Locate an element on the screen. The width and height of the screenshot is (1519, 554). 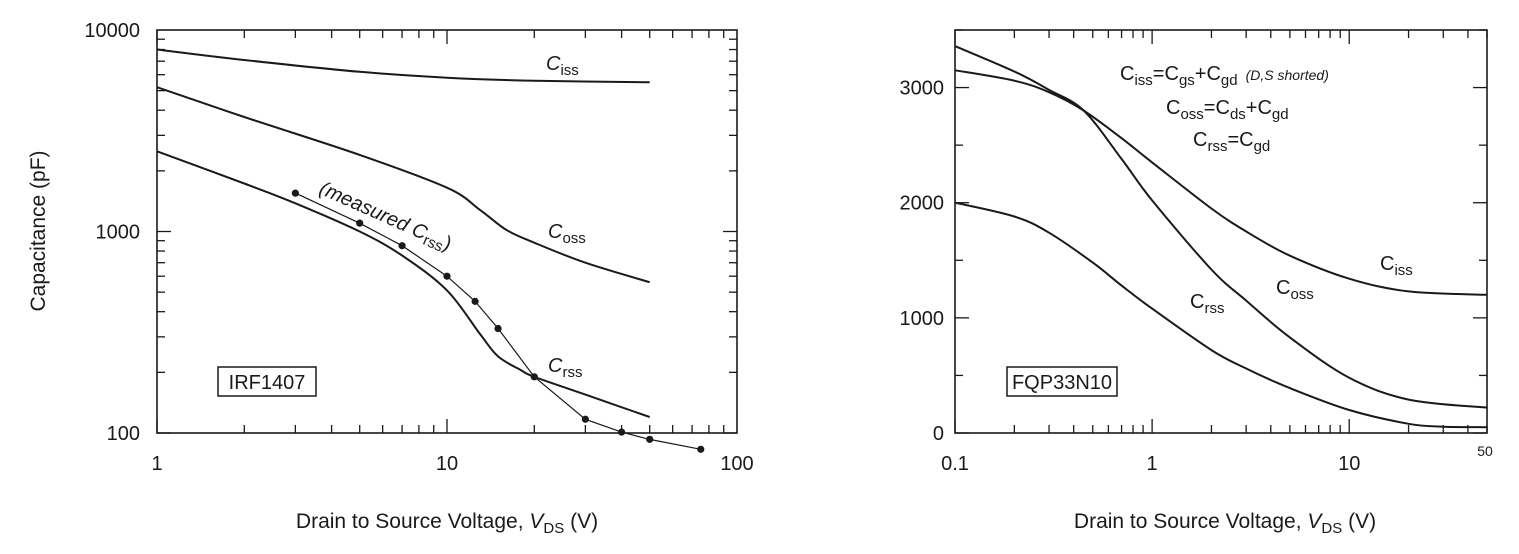
series-line-crss is located at coordinates (1221, 315).